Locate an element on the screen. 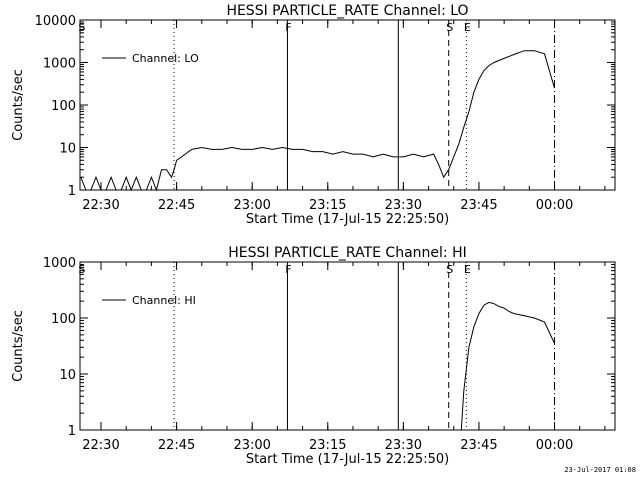  legend-label: Channel: LO is located at coordinates (165, 58).